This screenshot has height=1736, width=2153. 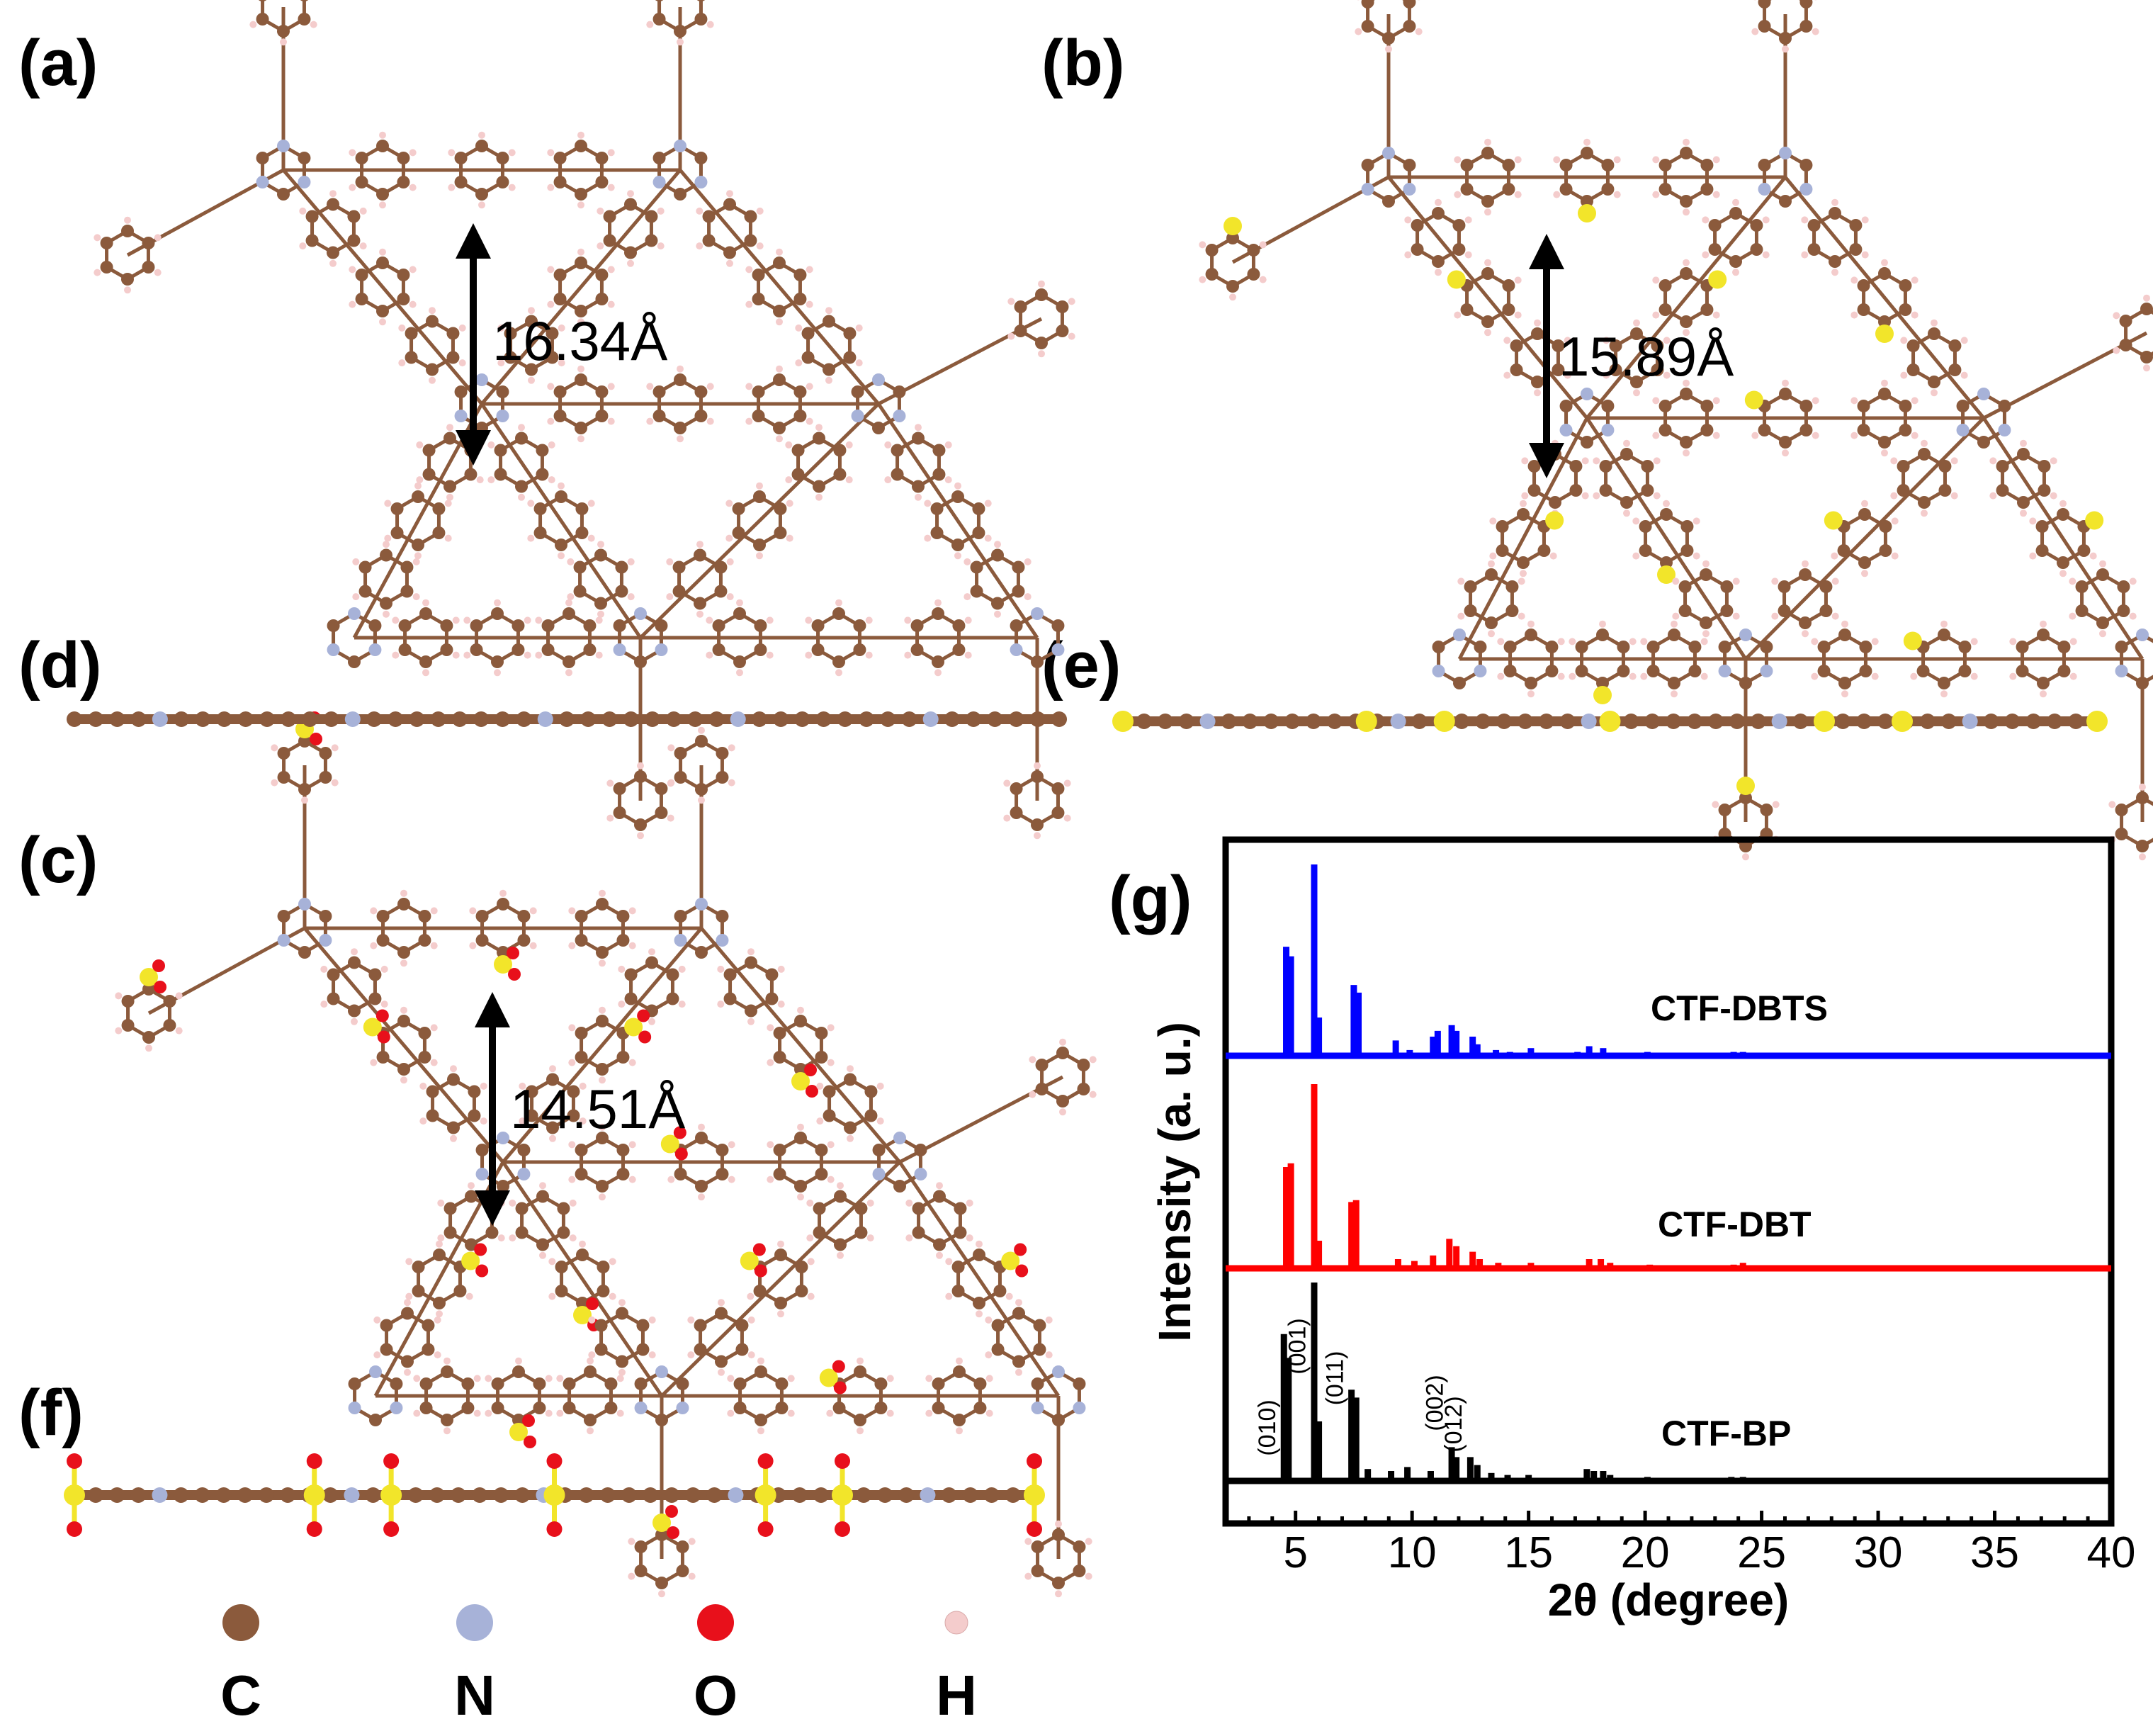 What do you see at coordinates (979, 1279) in the screenshot?
I see `bond` at bounding box center [979, 1279].